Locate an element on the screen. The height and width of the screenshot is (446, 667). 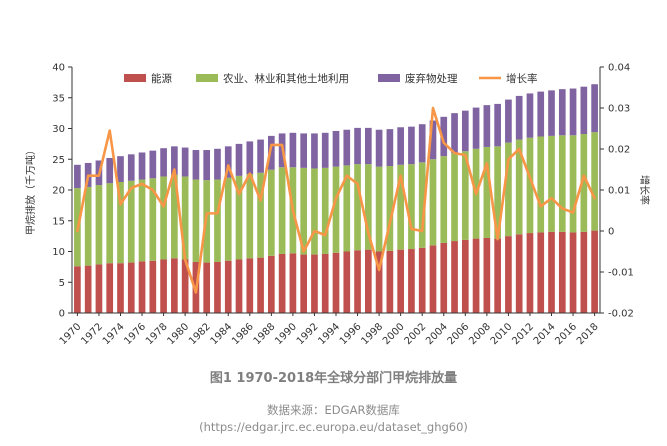
bar-waste-1993 is located at coordinates (325, 150).